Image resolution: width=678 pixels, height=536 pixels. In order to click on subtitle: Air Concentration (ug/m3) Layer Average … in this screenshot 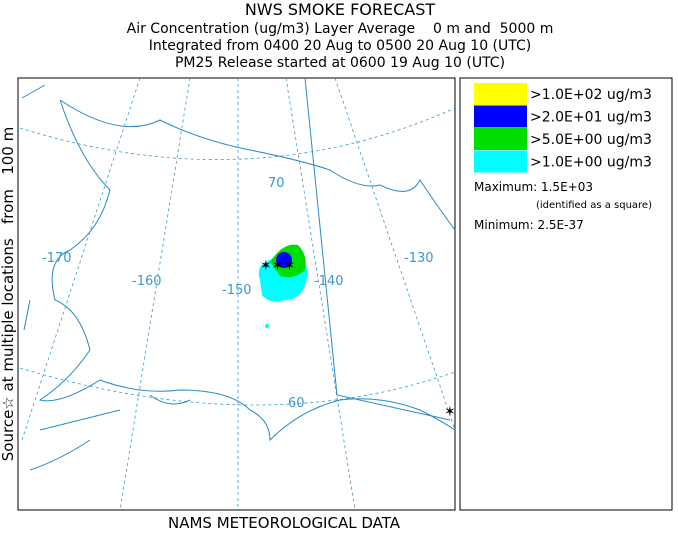, I will do `click(340, 29)`.